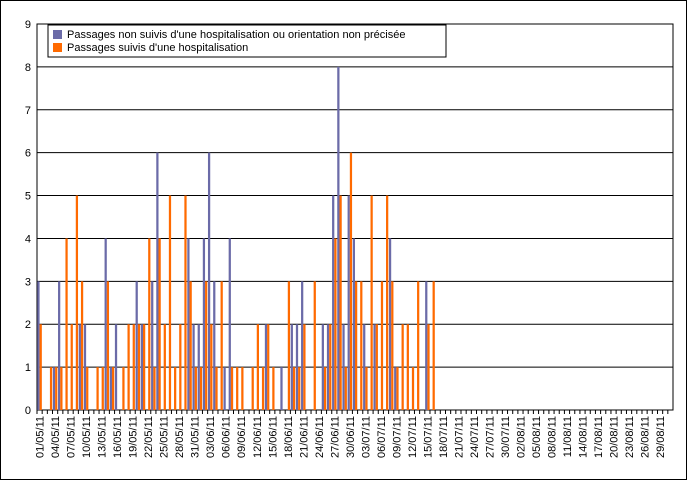 The width and height of the screenshot is (687, 480). Describe the element at coordinates (103, 437) in the screenshot. I see `x-tick-label: 13/05/11` at that location.